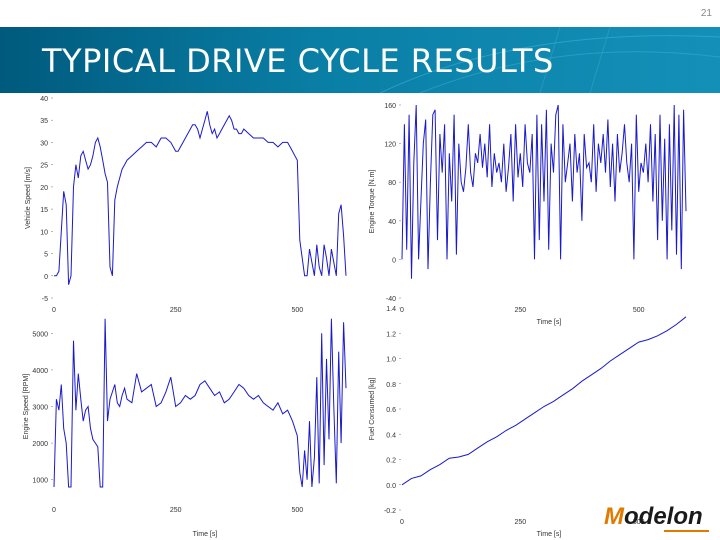 This screenshot has height=540, width=720. I want to click on y-tick-label: 30, so click(44, 143).